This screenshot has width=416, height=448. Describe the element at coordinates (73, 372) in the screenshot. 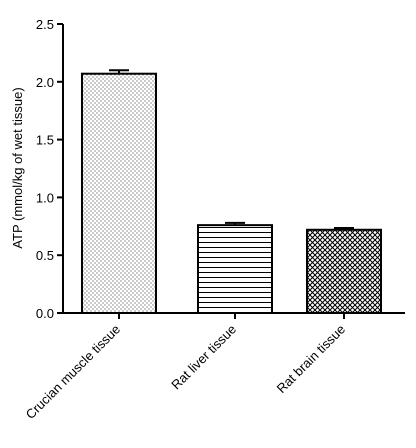

I see `x-category-label: Crucian muscle tissue` at that location.